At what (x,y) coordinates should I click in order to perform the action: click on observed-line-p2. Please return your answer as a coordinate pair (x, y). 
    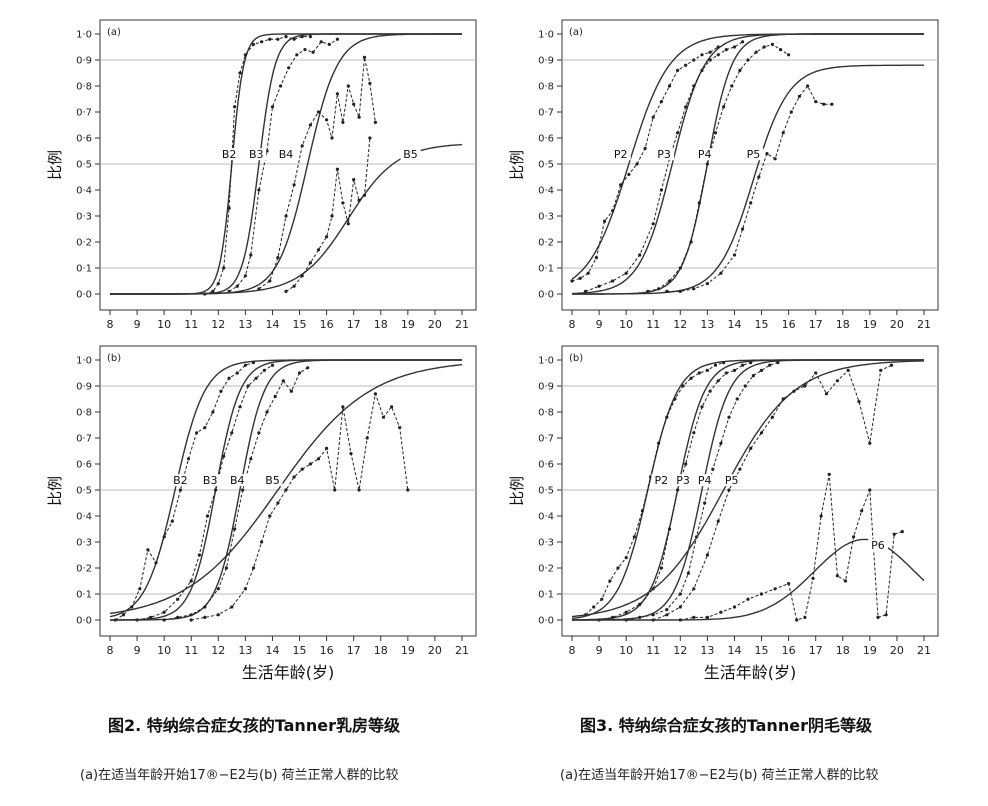
    Looking at the image, I should click on (654, 489).